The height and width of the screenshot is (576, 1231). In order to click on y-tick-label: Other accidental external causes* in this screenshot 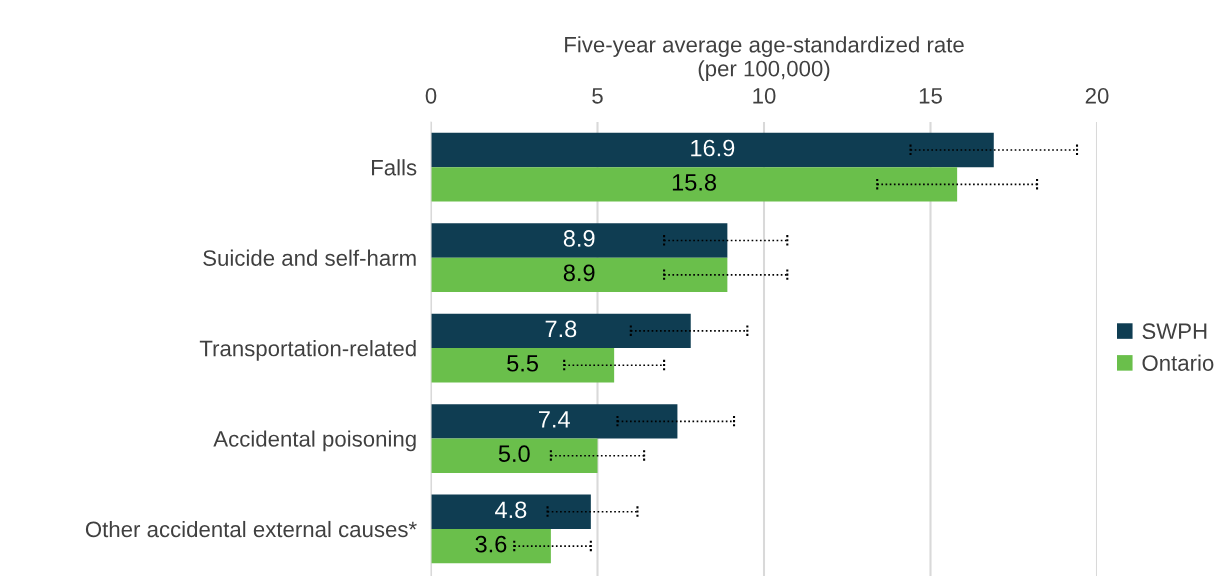, I will do `click(251, 529)`.